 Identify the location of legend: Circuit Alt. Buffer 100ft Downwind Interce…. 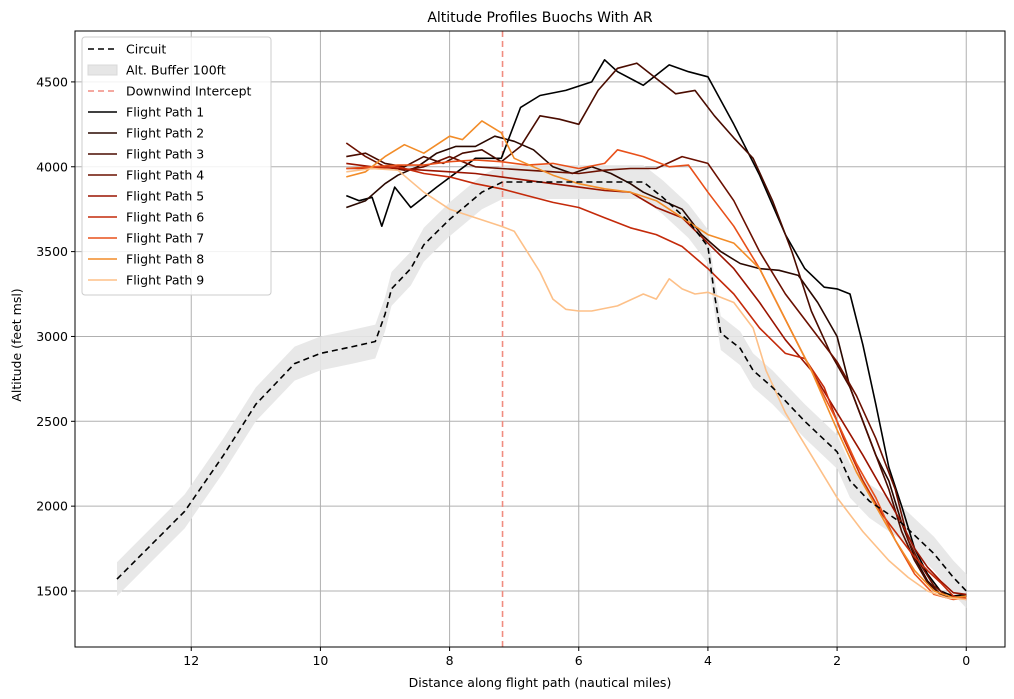
(176, 166).